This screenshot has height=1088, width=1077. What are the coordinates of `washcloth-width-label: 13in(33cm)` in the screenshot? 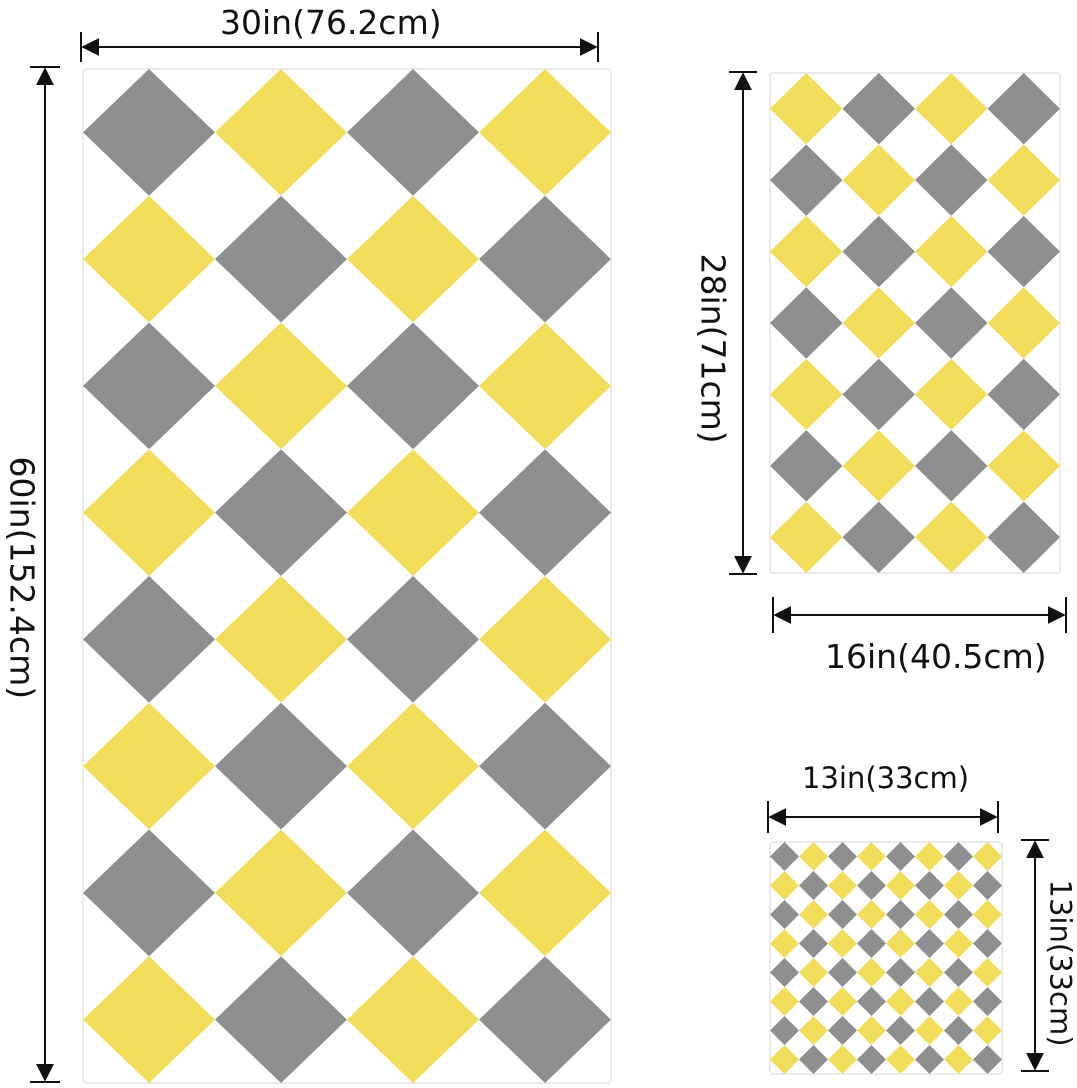 It's located at (886, 778).